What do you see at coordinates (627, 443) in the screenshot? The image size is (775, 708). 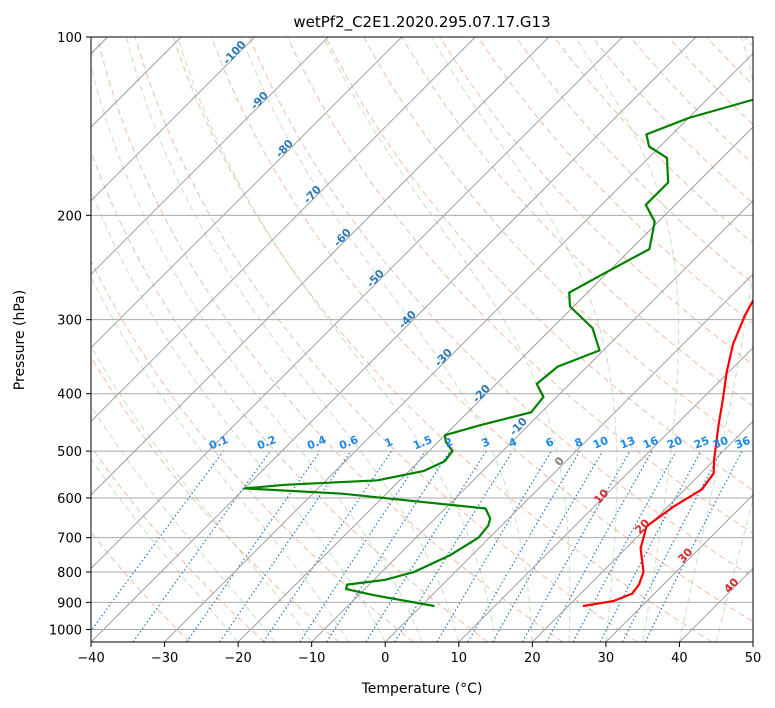 I see `mixing-ratio-label: 13` at bounding box center [627, 443].